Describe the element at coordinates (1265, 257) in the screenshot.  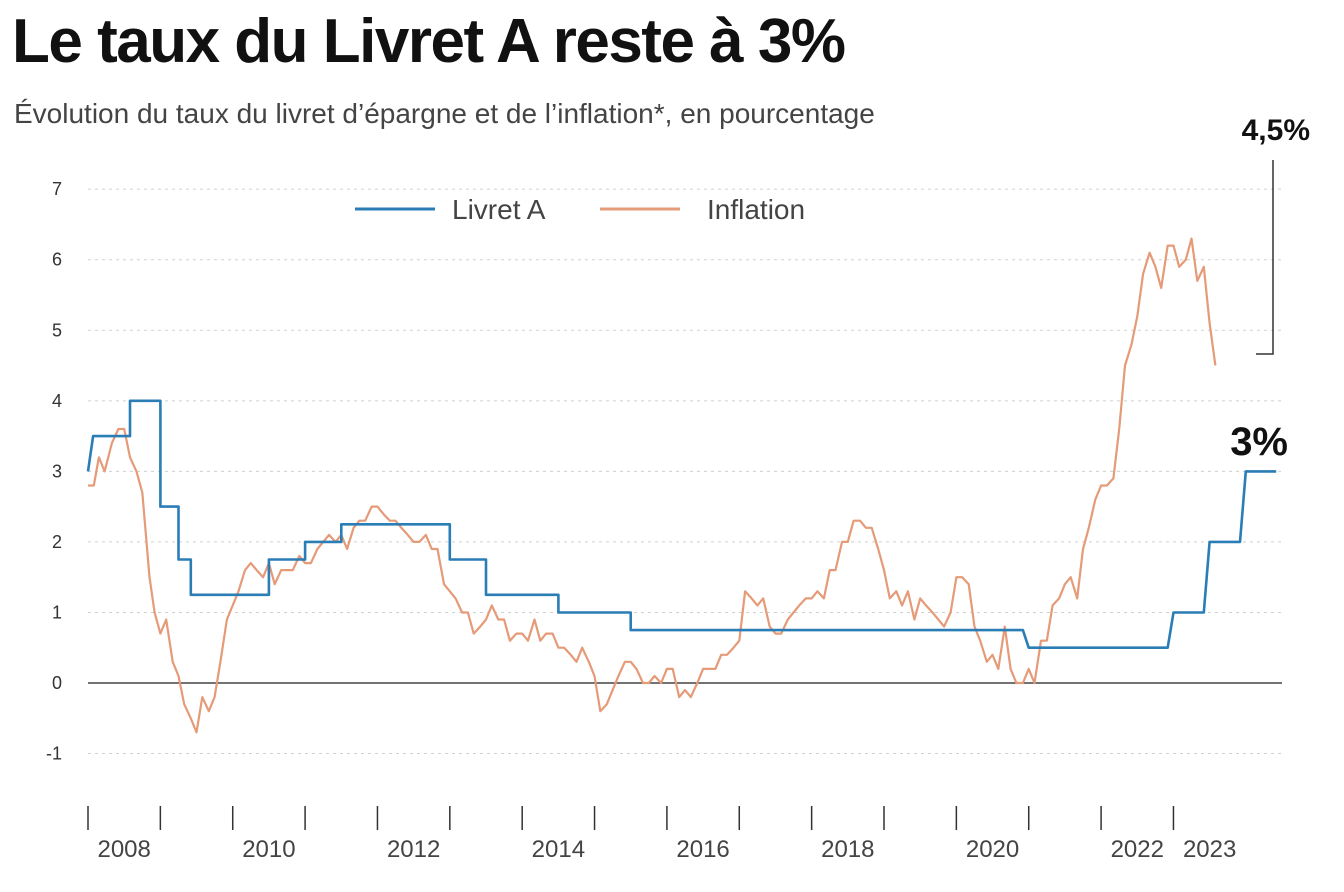
I see `inflation-bracket` at that location.